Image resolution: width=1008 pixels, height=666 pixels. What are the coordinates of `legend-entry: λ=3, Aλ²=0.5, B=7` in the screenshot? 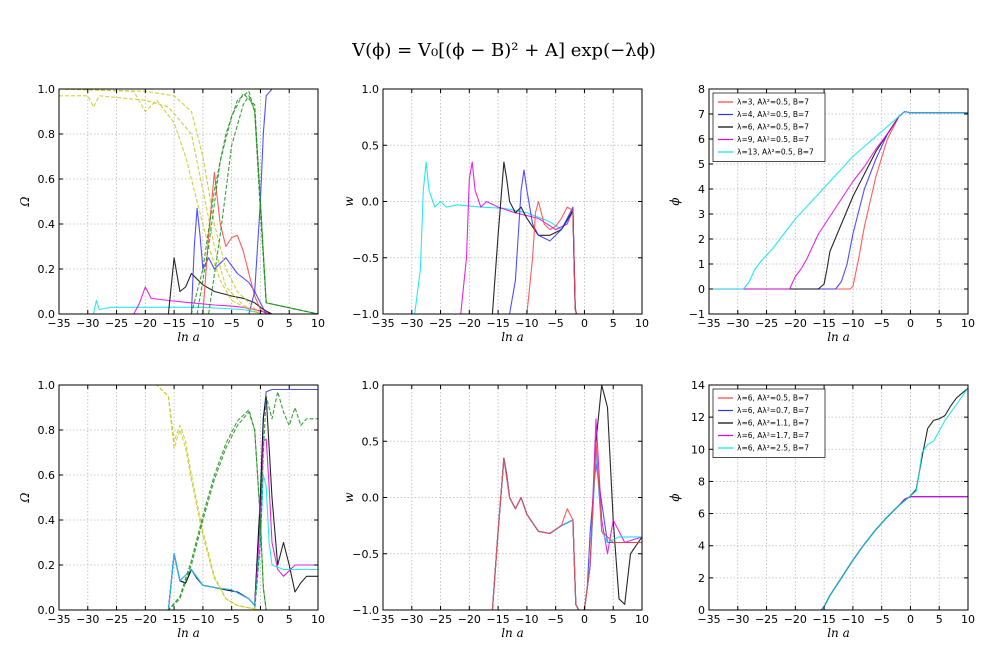 It's located at (773, 102).